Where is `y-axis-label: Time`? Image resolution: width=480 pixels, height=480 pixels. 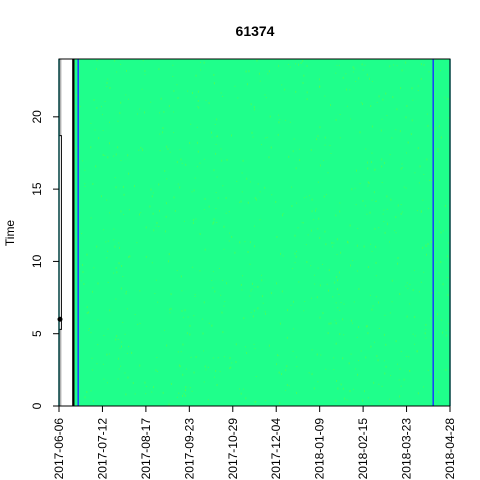
y-axis-label: Time is located at coordinates (10, 233).